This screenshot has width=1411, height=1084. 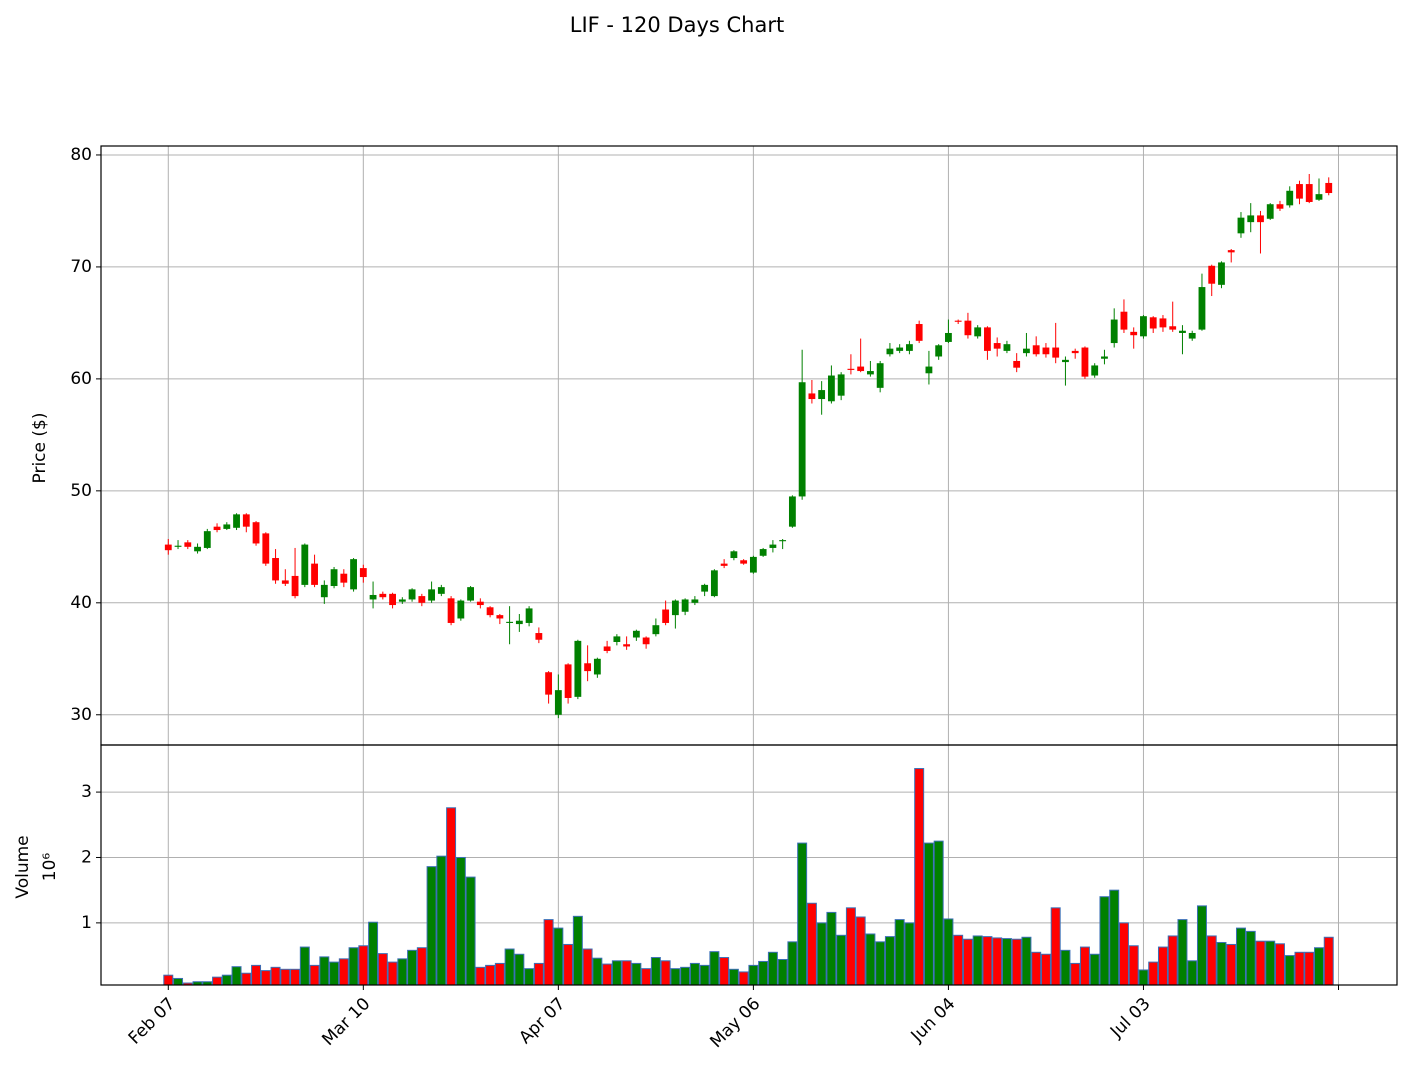 I want to click on x-tick-label: May 06, so click(x=735, y=1023).